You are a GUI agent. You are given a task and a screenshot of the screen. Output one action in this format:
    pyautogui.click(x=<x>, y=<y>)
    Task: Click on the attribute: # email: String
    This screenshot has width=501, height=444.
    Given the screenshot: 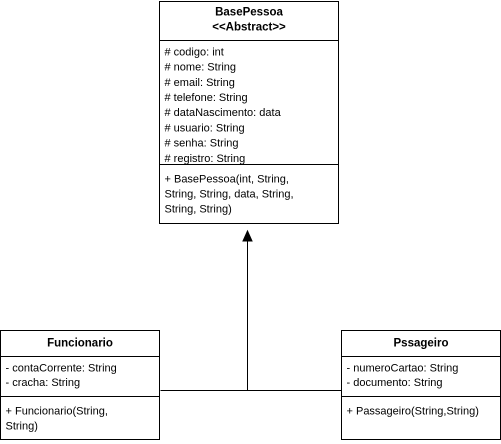 What is the action you would take?
    pyautogui.click(x=200, y=83)
    